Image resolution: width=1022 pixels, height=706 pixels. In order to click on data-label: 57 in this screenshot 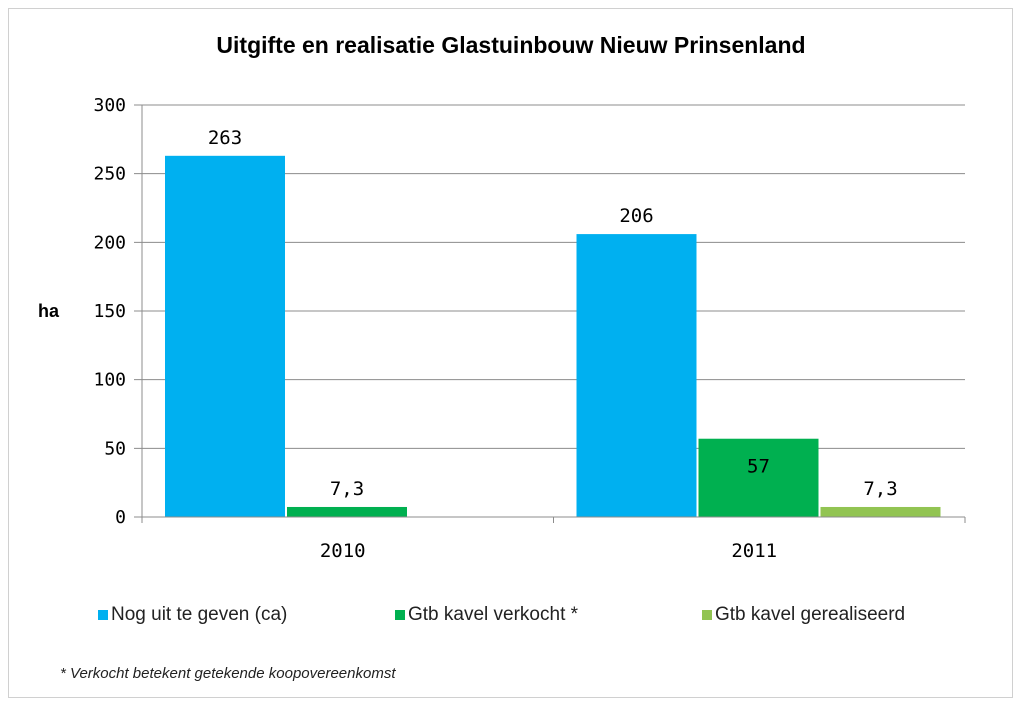, I will do `click(758, 467)`.